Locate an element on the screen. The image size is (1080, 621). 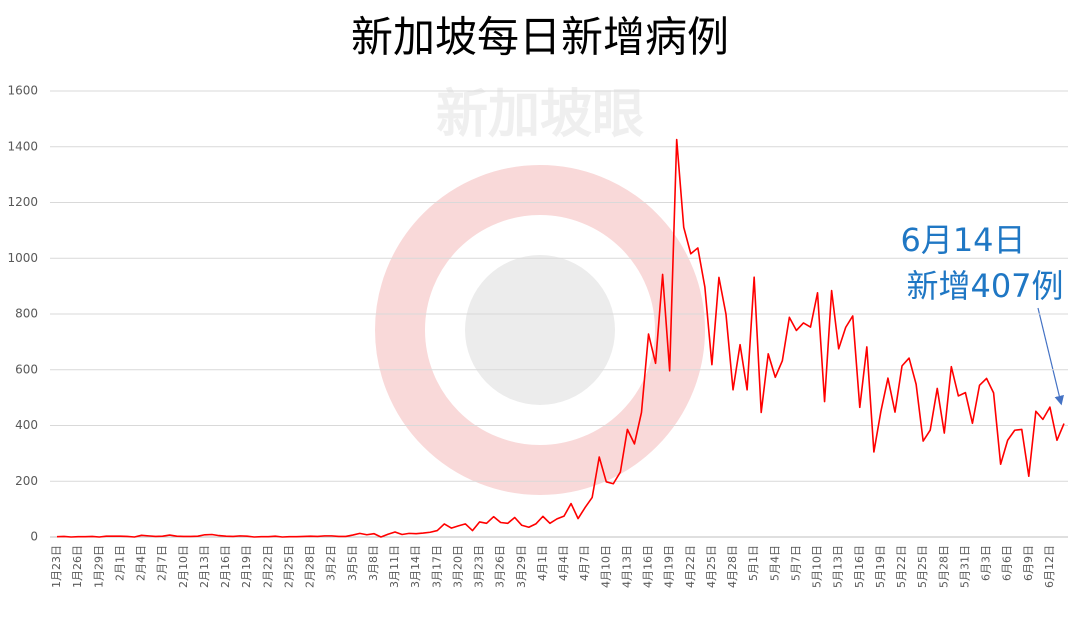
x-tick-label: 4月25日 is located at coordinates (711, 566).